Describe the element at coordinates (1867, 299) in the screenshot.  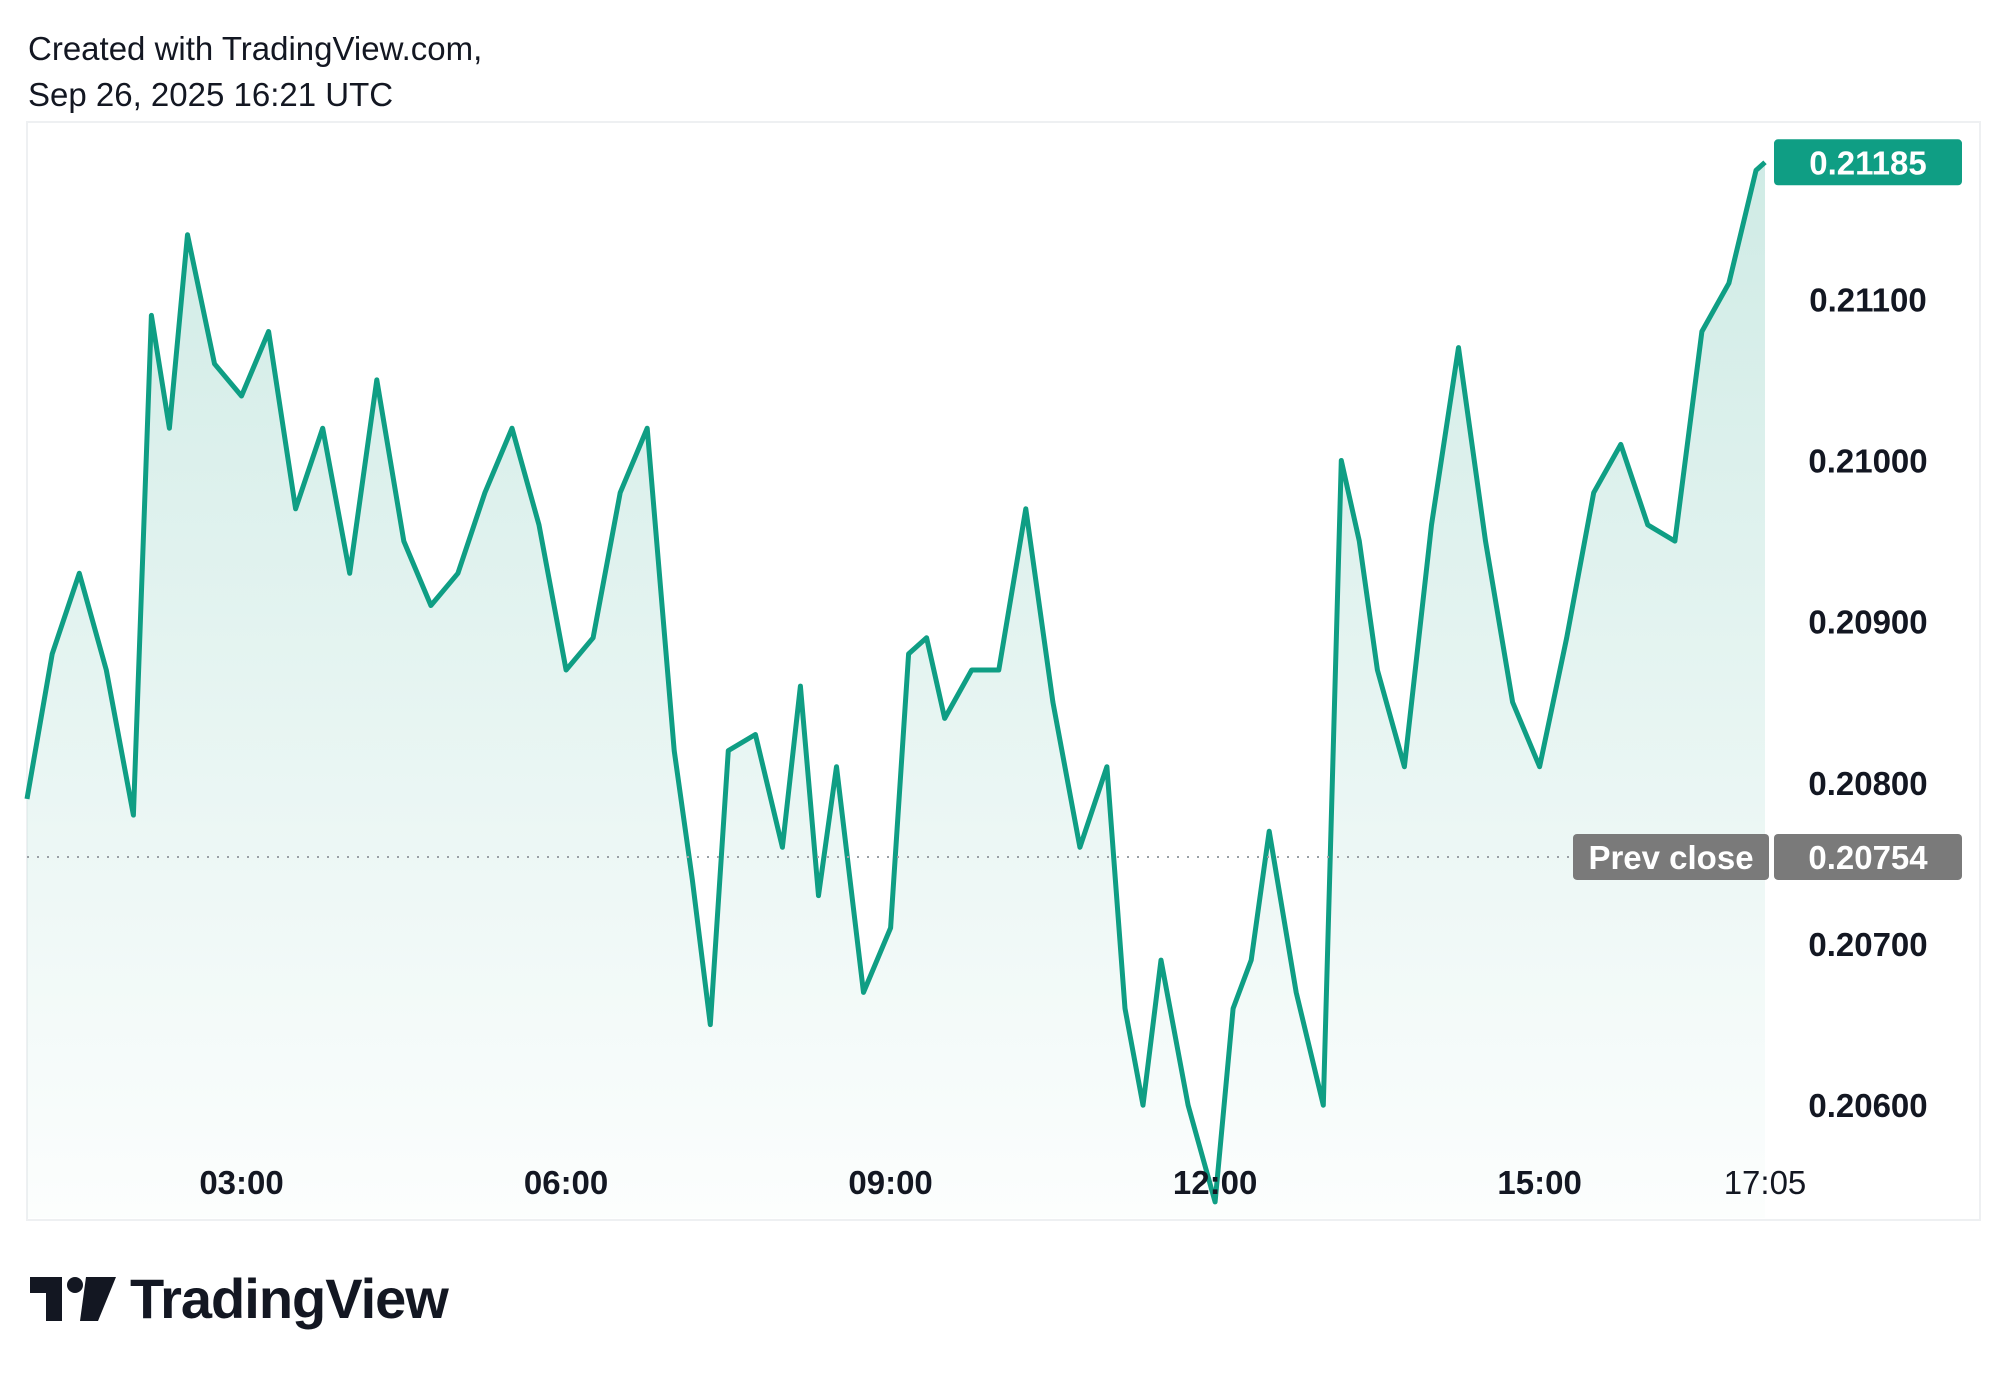
I see `y-tick-label: 0.21100` at that location.